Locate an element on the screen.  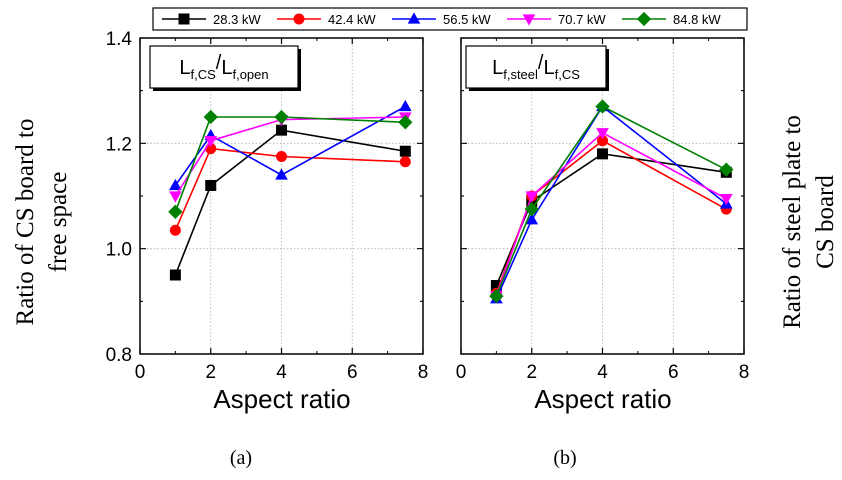
legend-label: 28.3 kW is located at coordinates (237, 19).